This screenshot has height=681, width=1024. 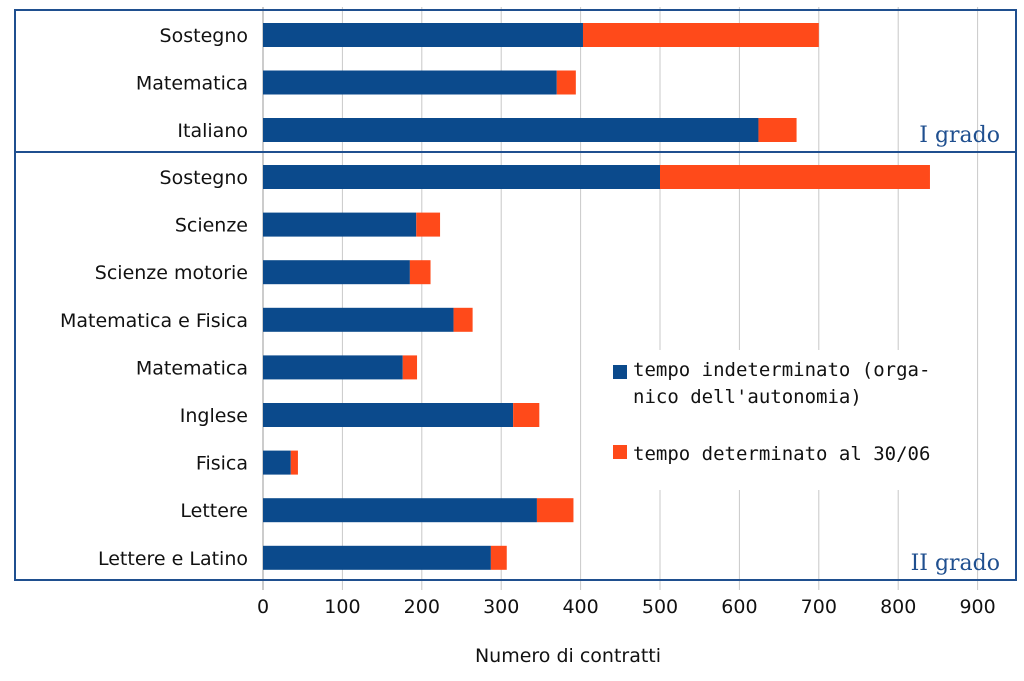 I want to click on category-label: Scienze, so click(x=211, y=226).